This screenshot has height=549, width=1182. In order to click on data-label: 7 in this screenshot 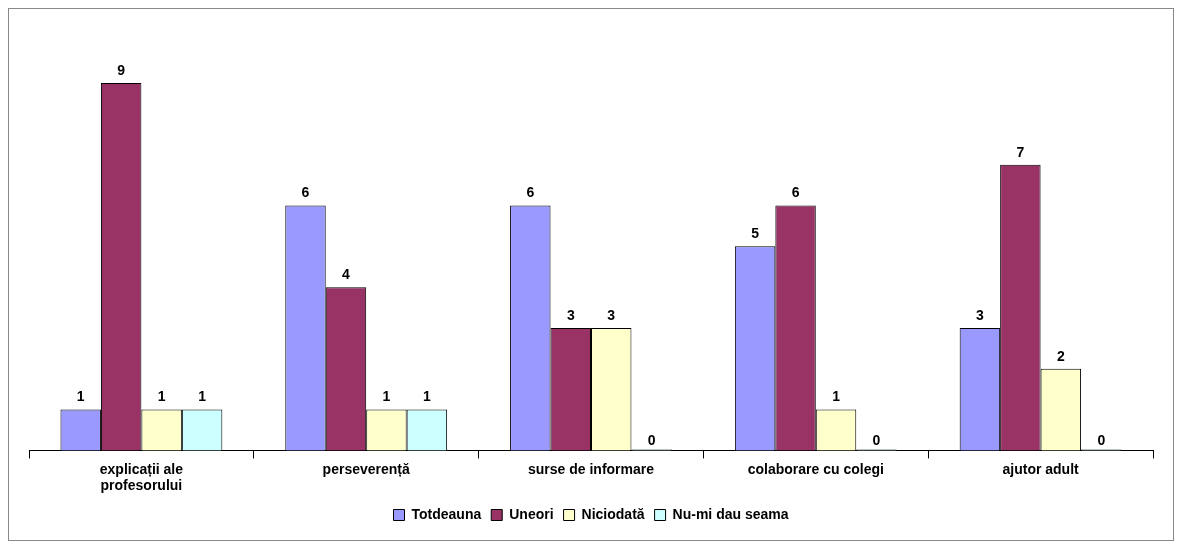, I will do `click(1020, 151)`.